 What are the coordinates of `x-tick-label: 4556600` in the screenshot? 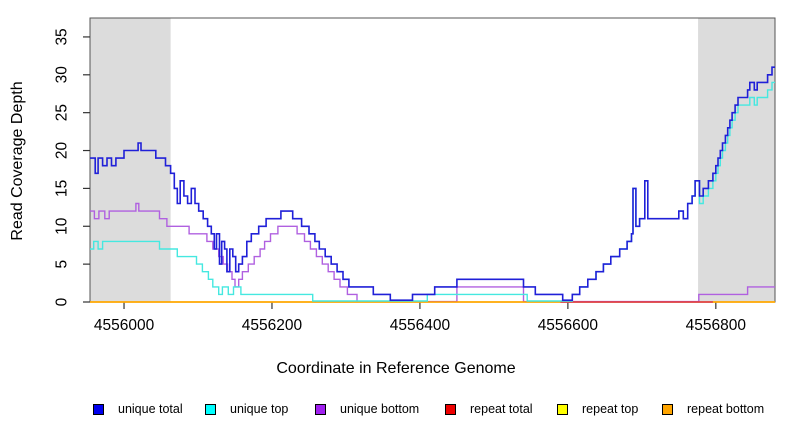 It's located at (568, 325).